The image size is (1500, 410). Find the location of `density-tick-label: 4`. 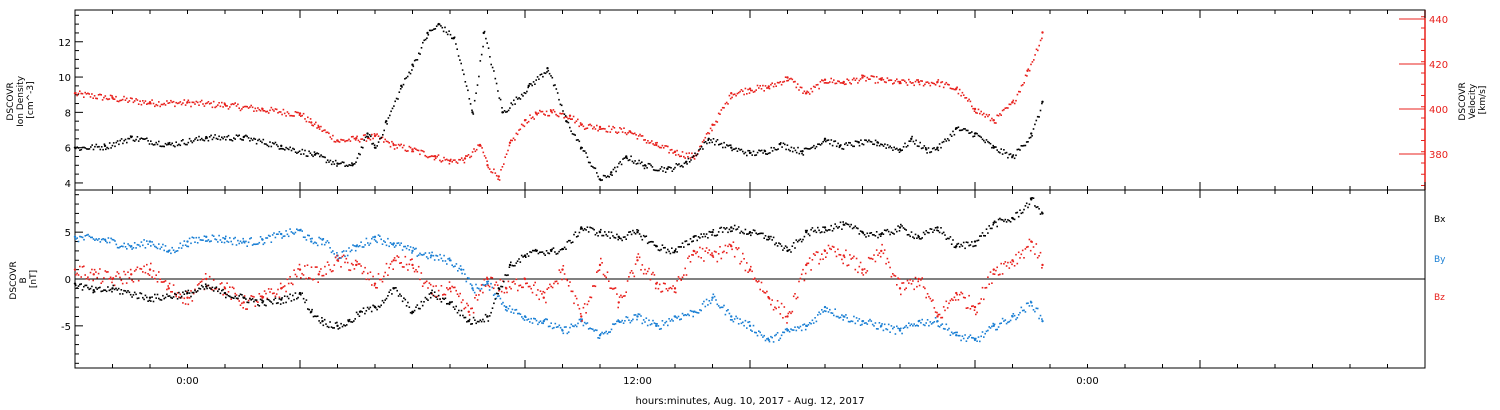

density-tick-label: 4 is located at coordinates (68, 184).